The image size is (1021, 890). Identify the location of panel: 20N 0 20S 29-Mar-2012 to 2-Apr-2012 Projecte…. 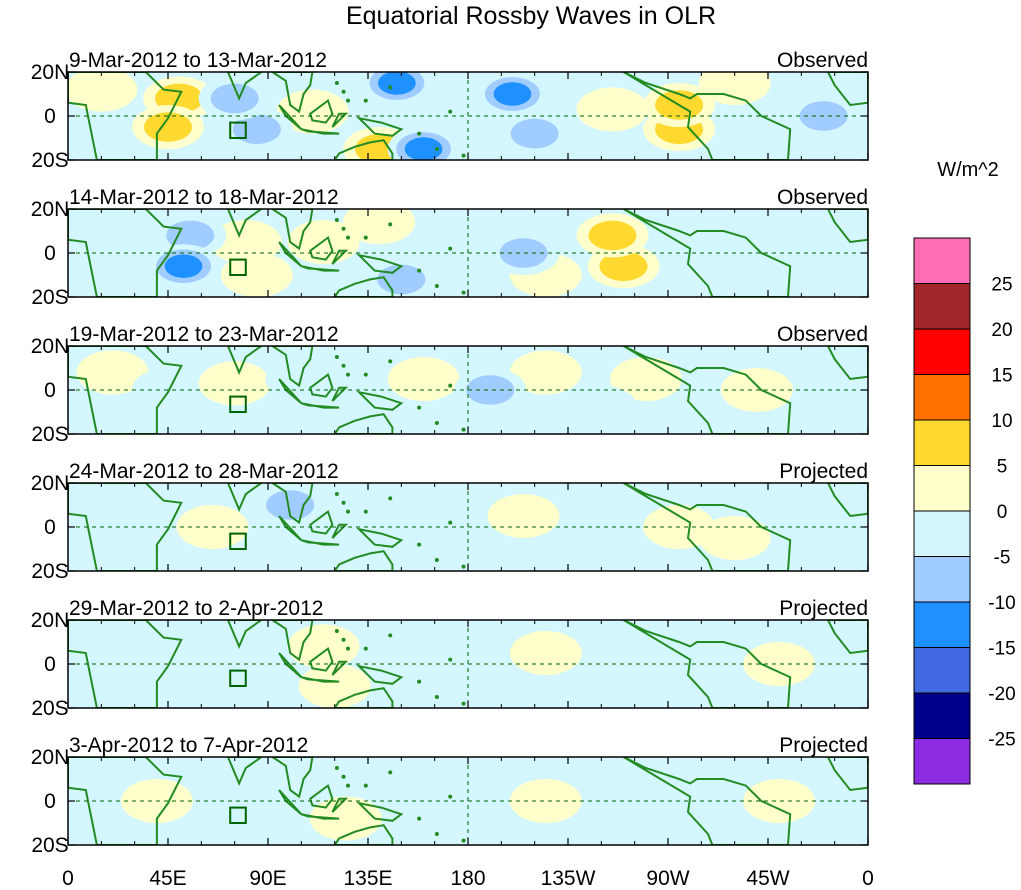
(450, 658).